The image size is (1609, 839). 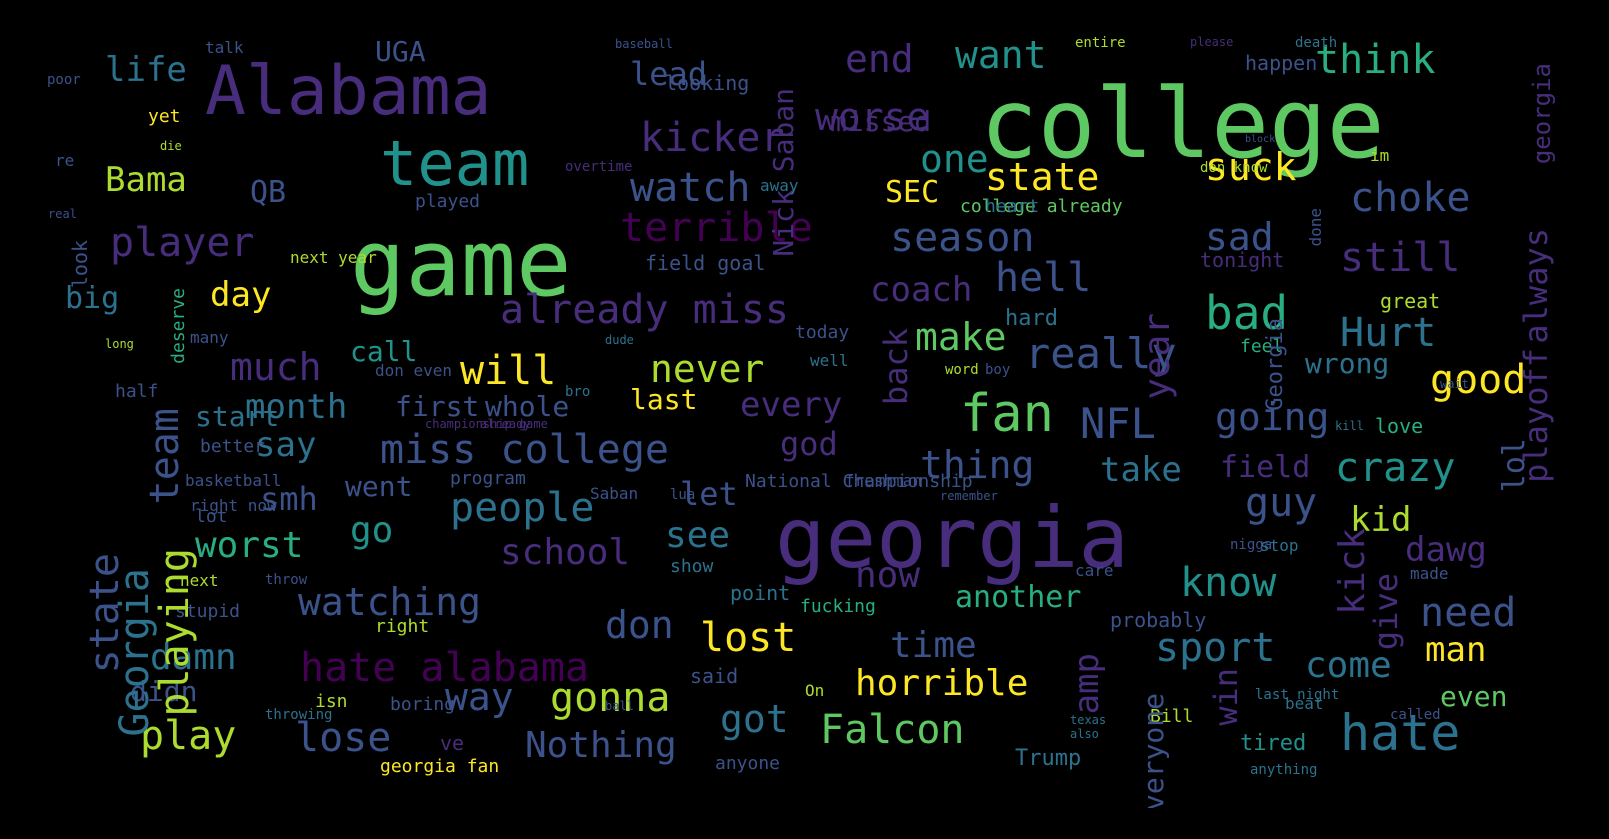 What do you see at coordinates (754, 719) in the screenshot?
I see `word-got: got` at bounding box center [754, 719].